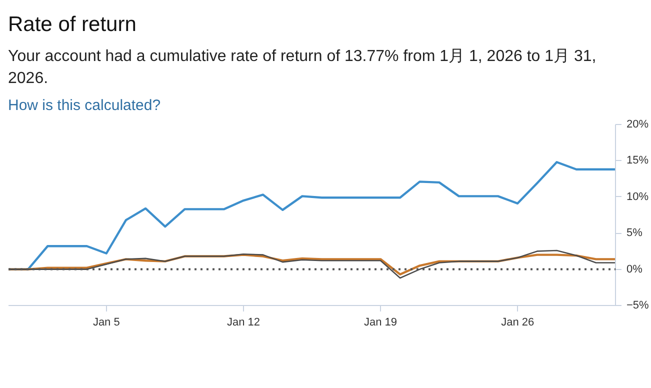 The width and height of the screenshot is (651, 388). Describe the element at coordinates (303, 68) in the screenshot. I see `chart-subtitle: Your account had a cumulative rate of return of 13.77% from 1月 1, 2026 to 1月 31, 2026.` at that location.